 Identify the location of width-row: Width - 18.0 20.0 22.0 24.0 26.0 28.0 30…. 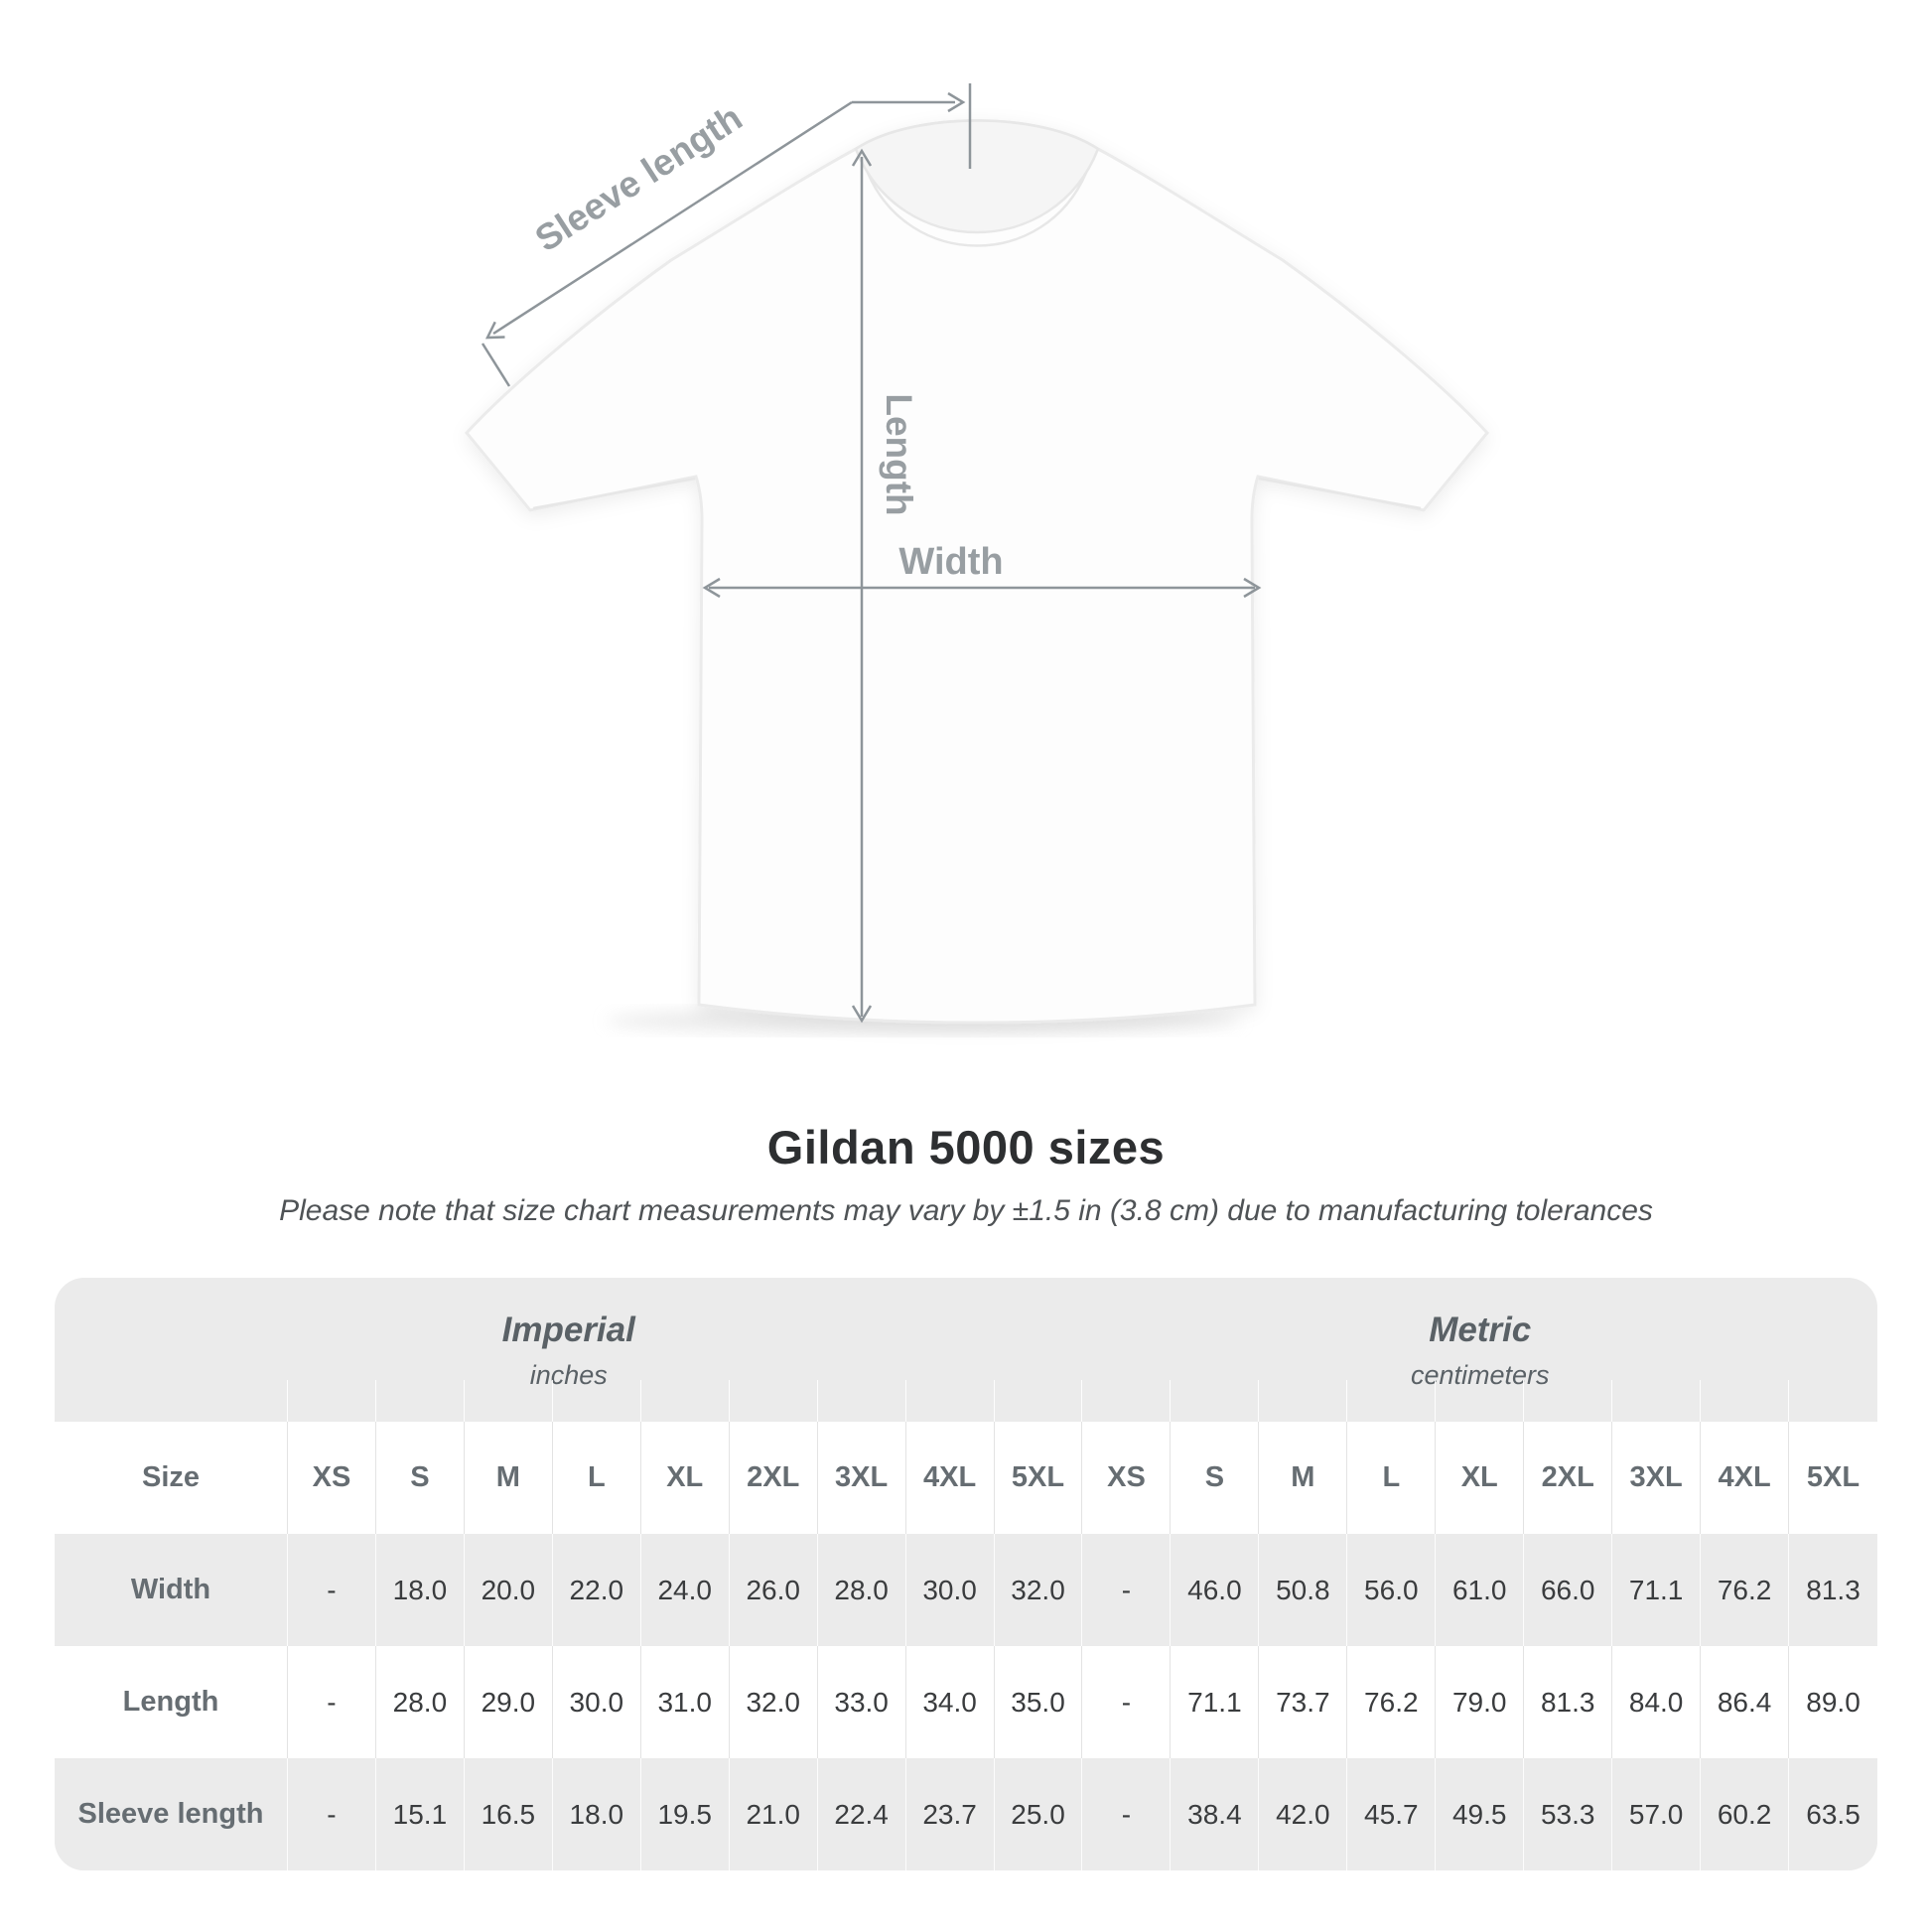
(966, 1590).